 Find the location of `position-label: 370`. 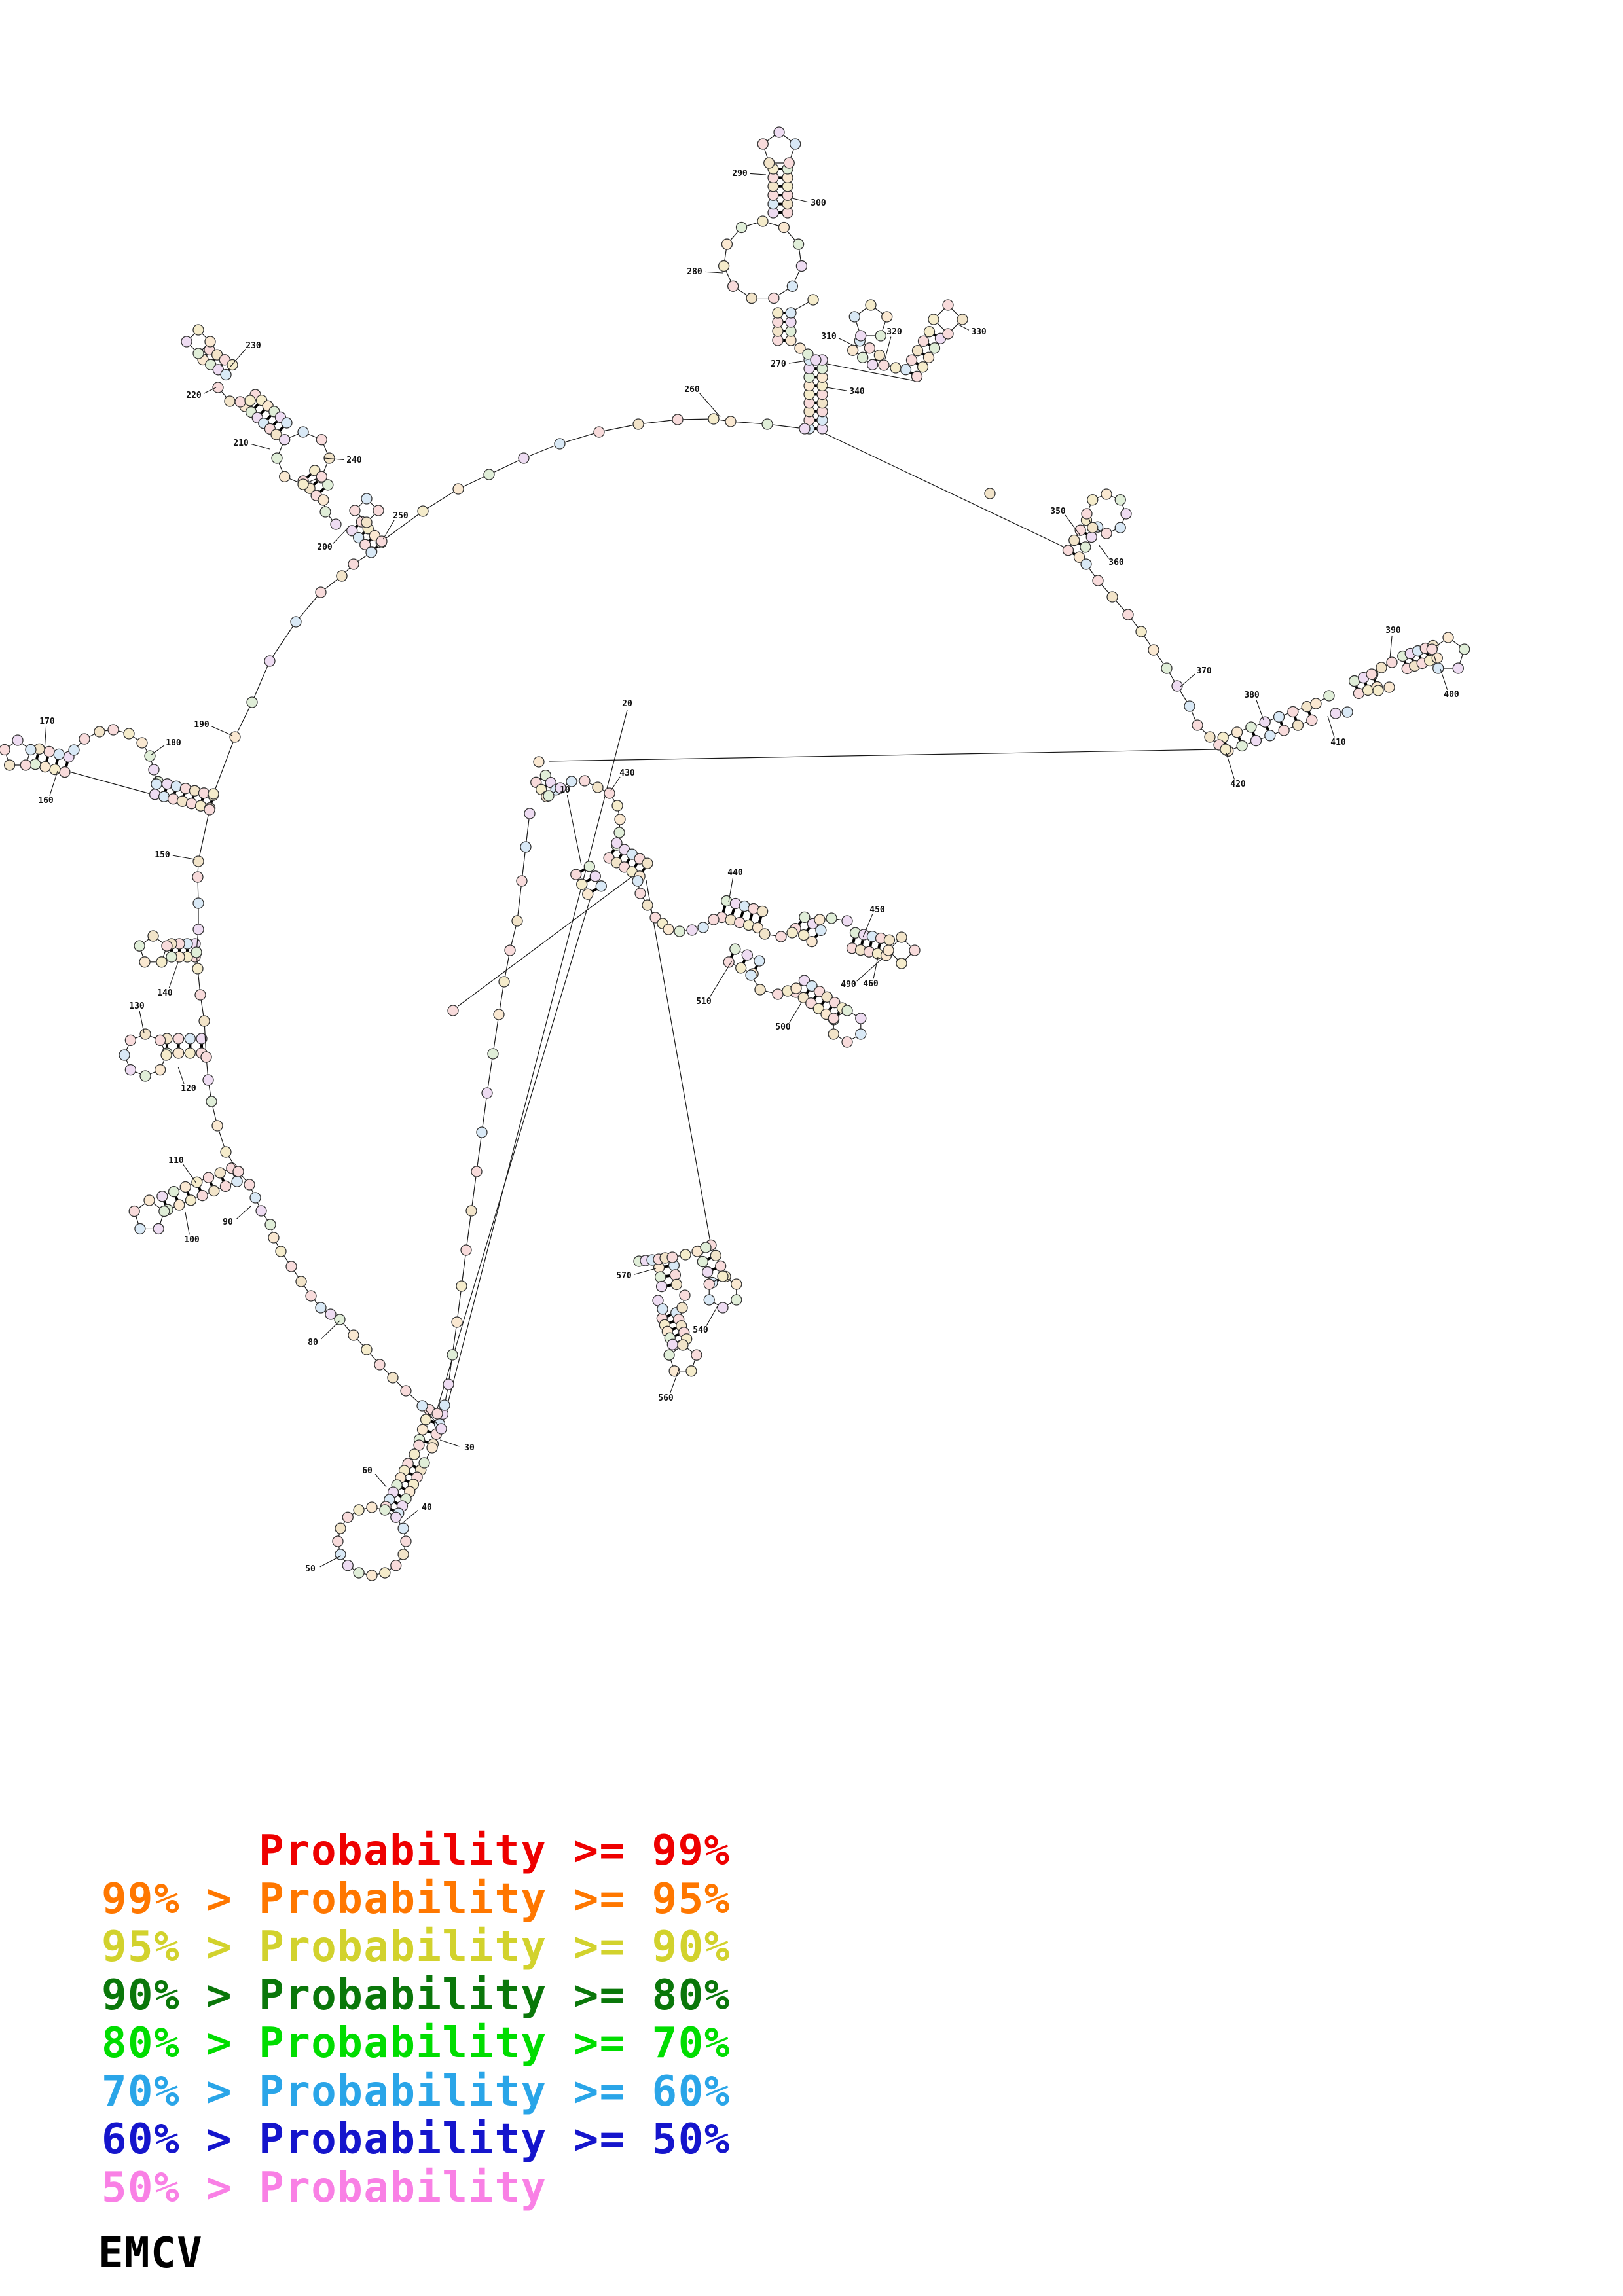

position-label: 370 is located at coordinates (1204, 671).